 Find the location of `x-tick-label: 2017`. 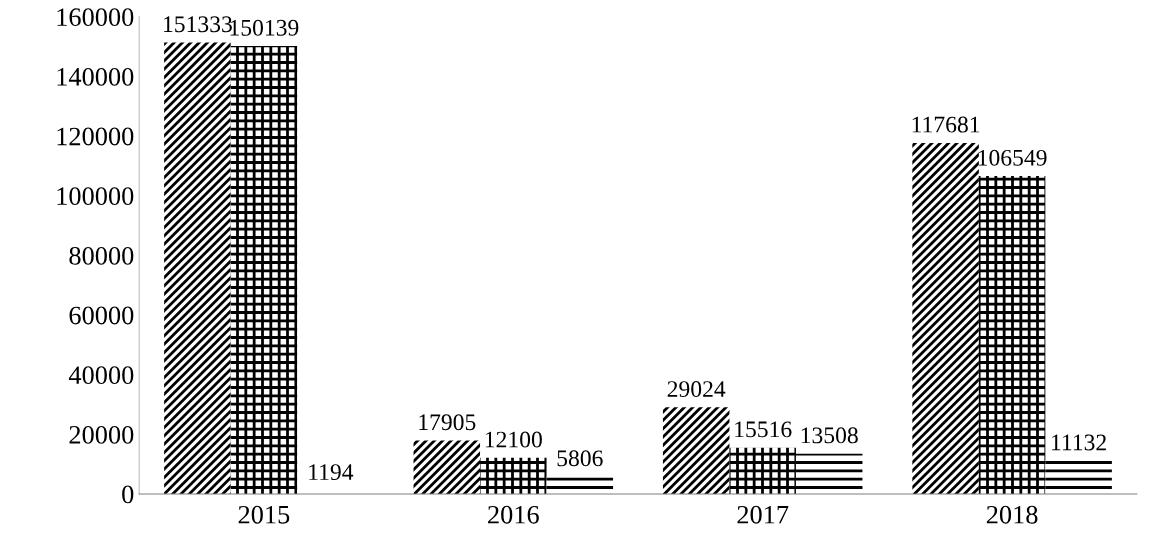

x-tick-label: 2017 is located at coordinates (763, 514).